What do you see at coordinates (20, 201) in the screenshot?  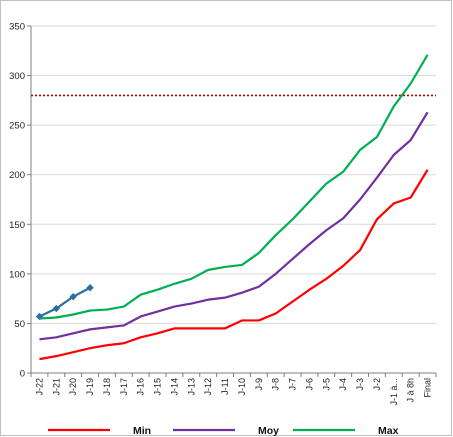 I see `y-axis: 0 50 100 150 200 250 300 350` at bounding box center [20, 201].